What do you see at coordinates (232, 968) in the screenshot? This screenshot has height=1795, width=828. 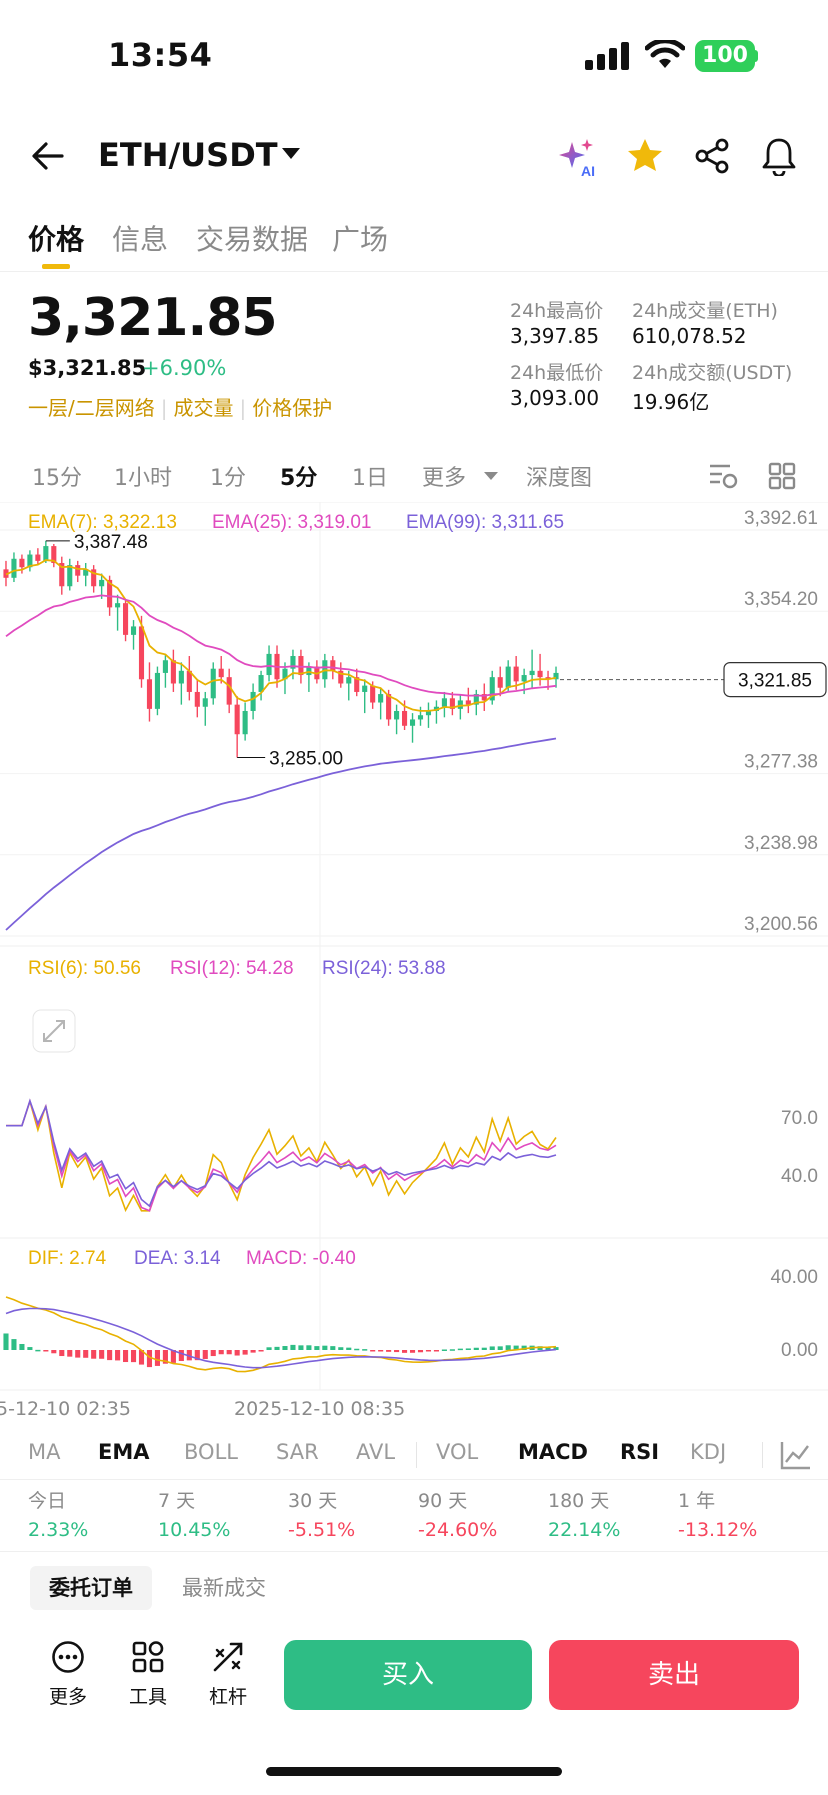 I see `rsi12-label: RSI(12): 54.28` at bounding box center [232, 968].